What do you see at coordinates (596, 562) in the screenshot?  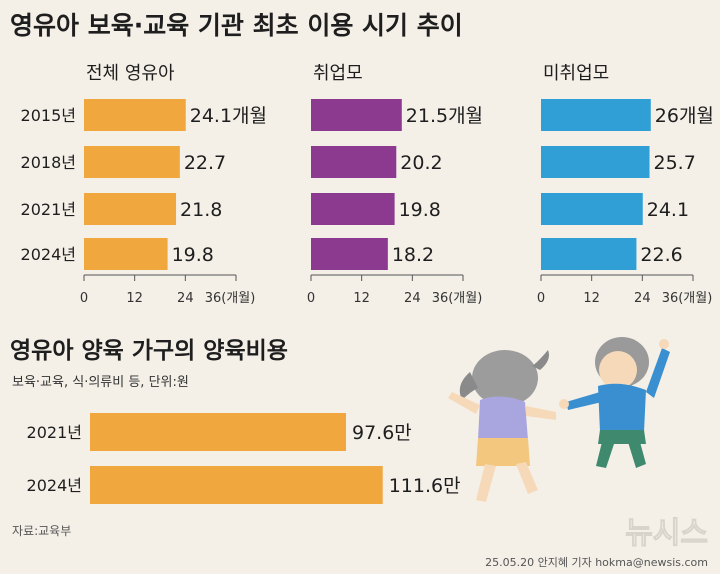 I see `credit-line: 25.05.20 안지혜 기자 hokma@newsis.com` at bounding box center [596, 562].